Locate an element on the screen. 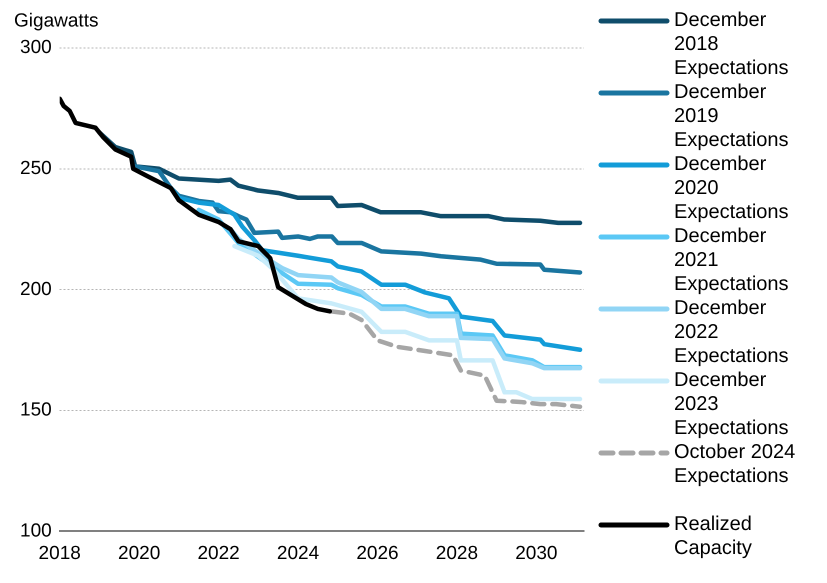 The image size is (827, 583). legend-label: December 2023 Expectations is located at coordinates (732, 404).